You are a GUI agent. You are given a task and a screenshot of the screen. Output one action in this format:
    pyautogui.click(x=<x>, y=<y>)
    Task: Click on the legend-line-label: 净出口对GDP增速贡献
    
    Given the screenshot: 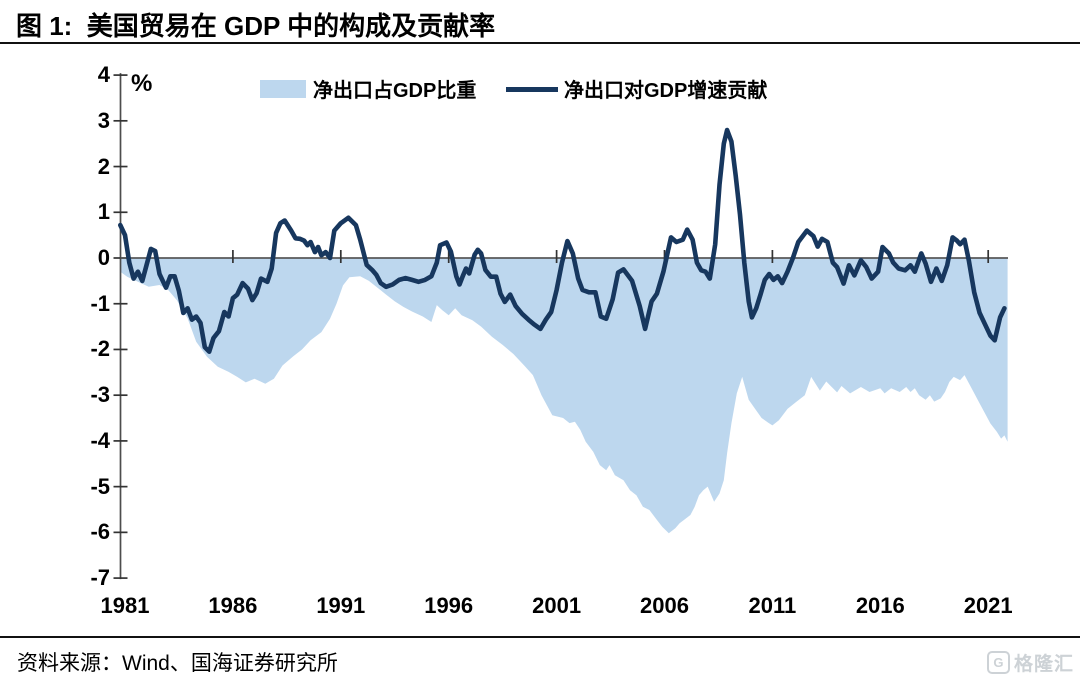 What is the action you would take?
    pyautogui.click(x=666, y=91)
    